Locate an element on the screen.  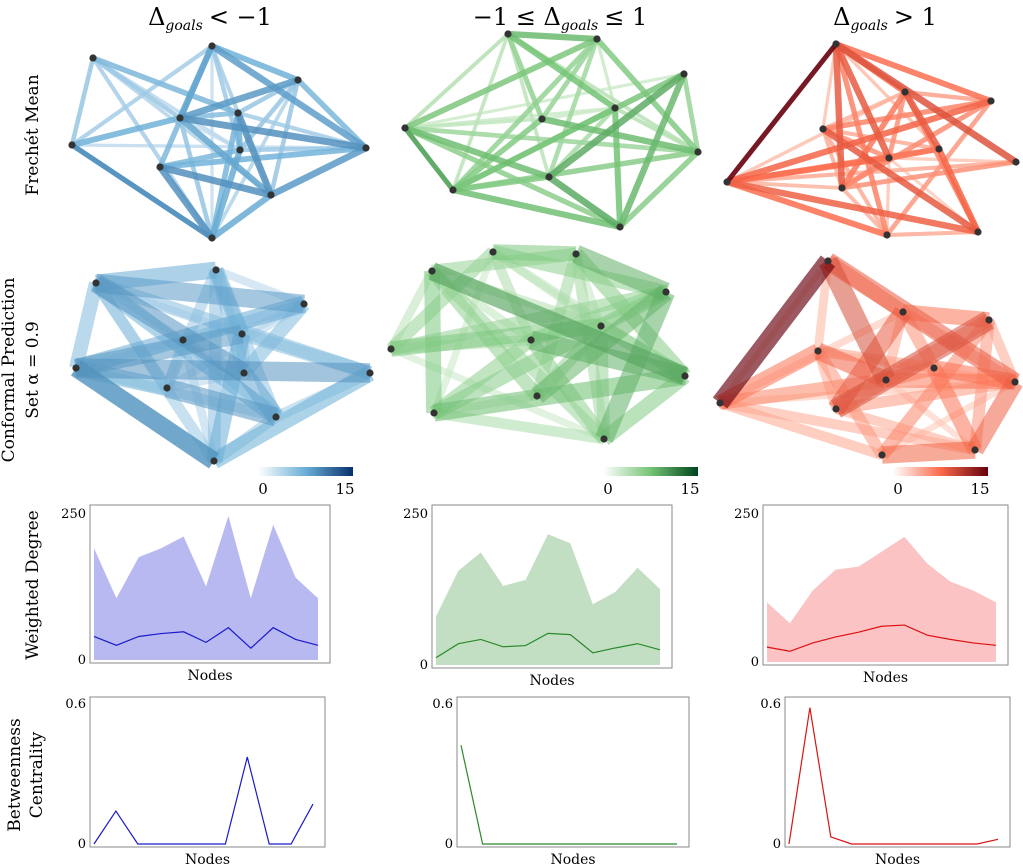
degree-panel-1: 250 0 Nodes is located at coordinates (538, 596).